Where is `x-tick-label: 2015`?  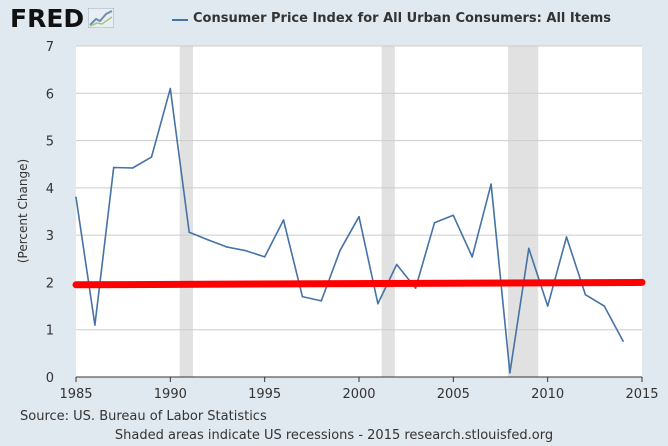
x-tick-label: 2015 is located at coordinates (641, 394).